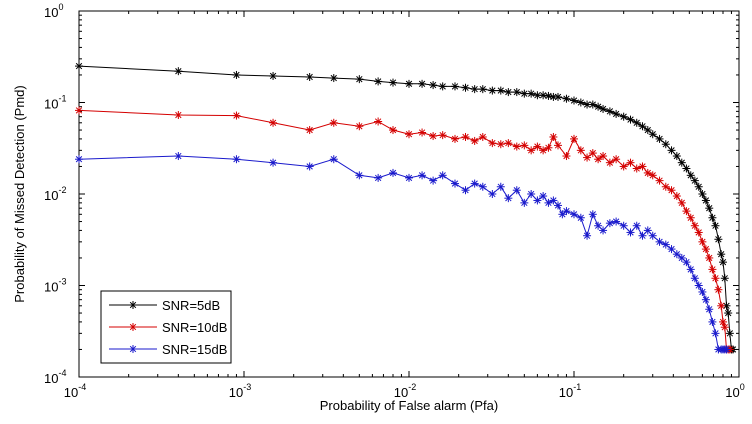 The height and width of the screenshot is (424, 752). Describe the element at coordinates (164, 305) in the screenshot. I see `legend-entry: SNR=5dB` at that location.